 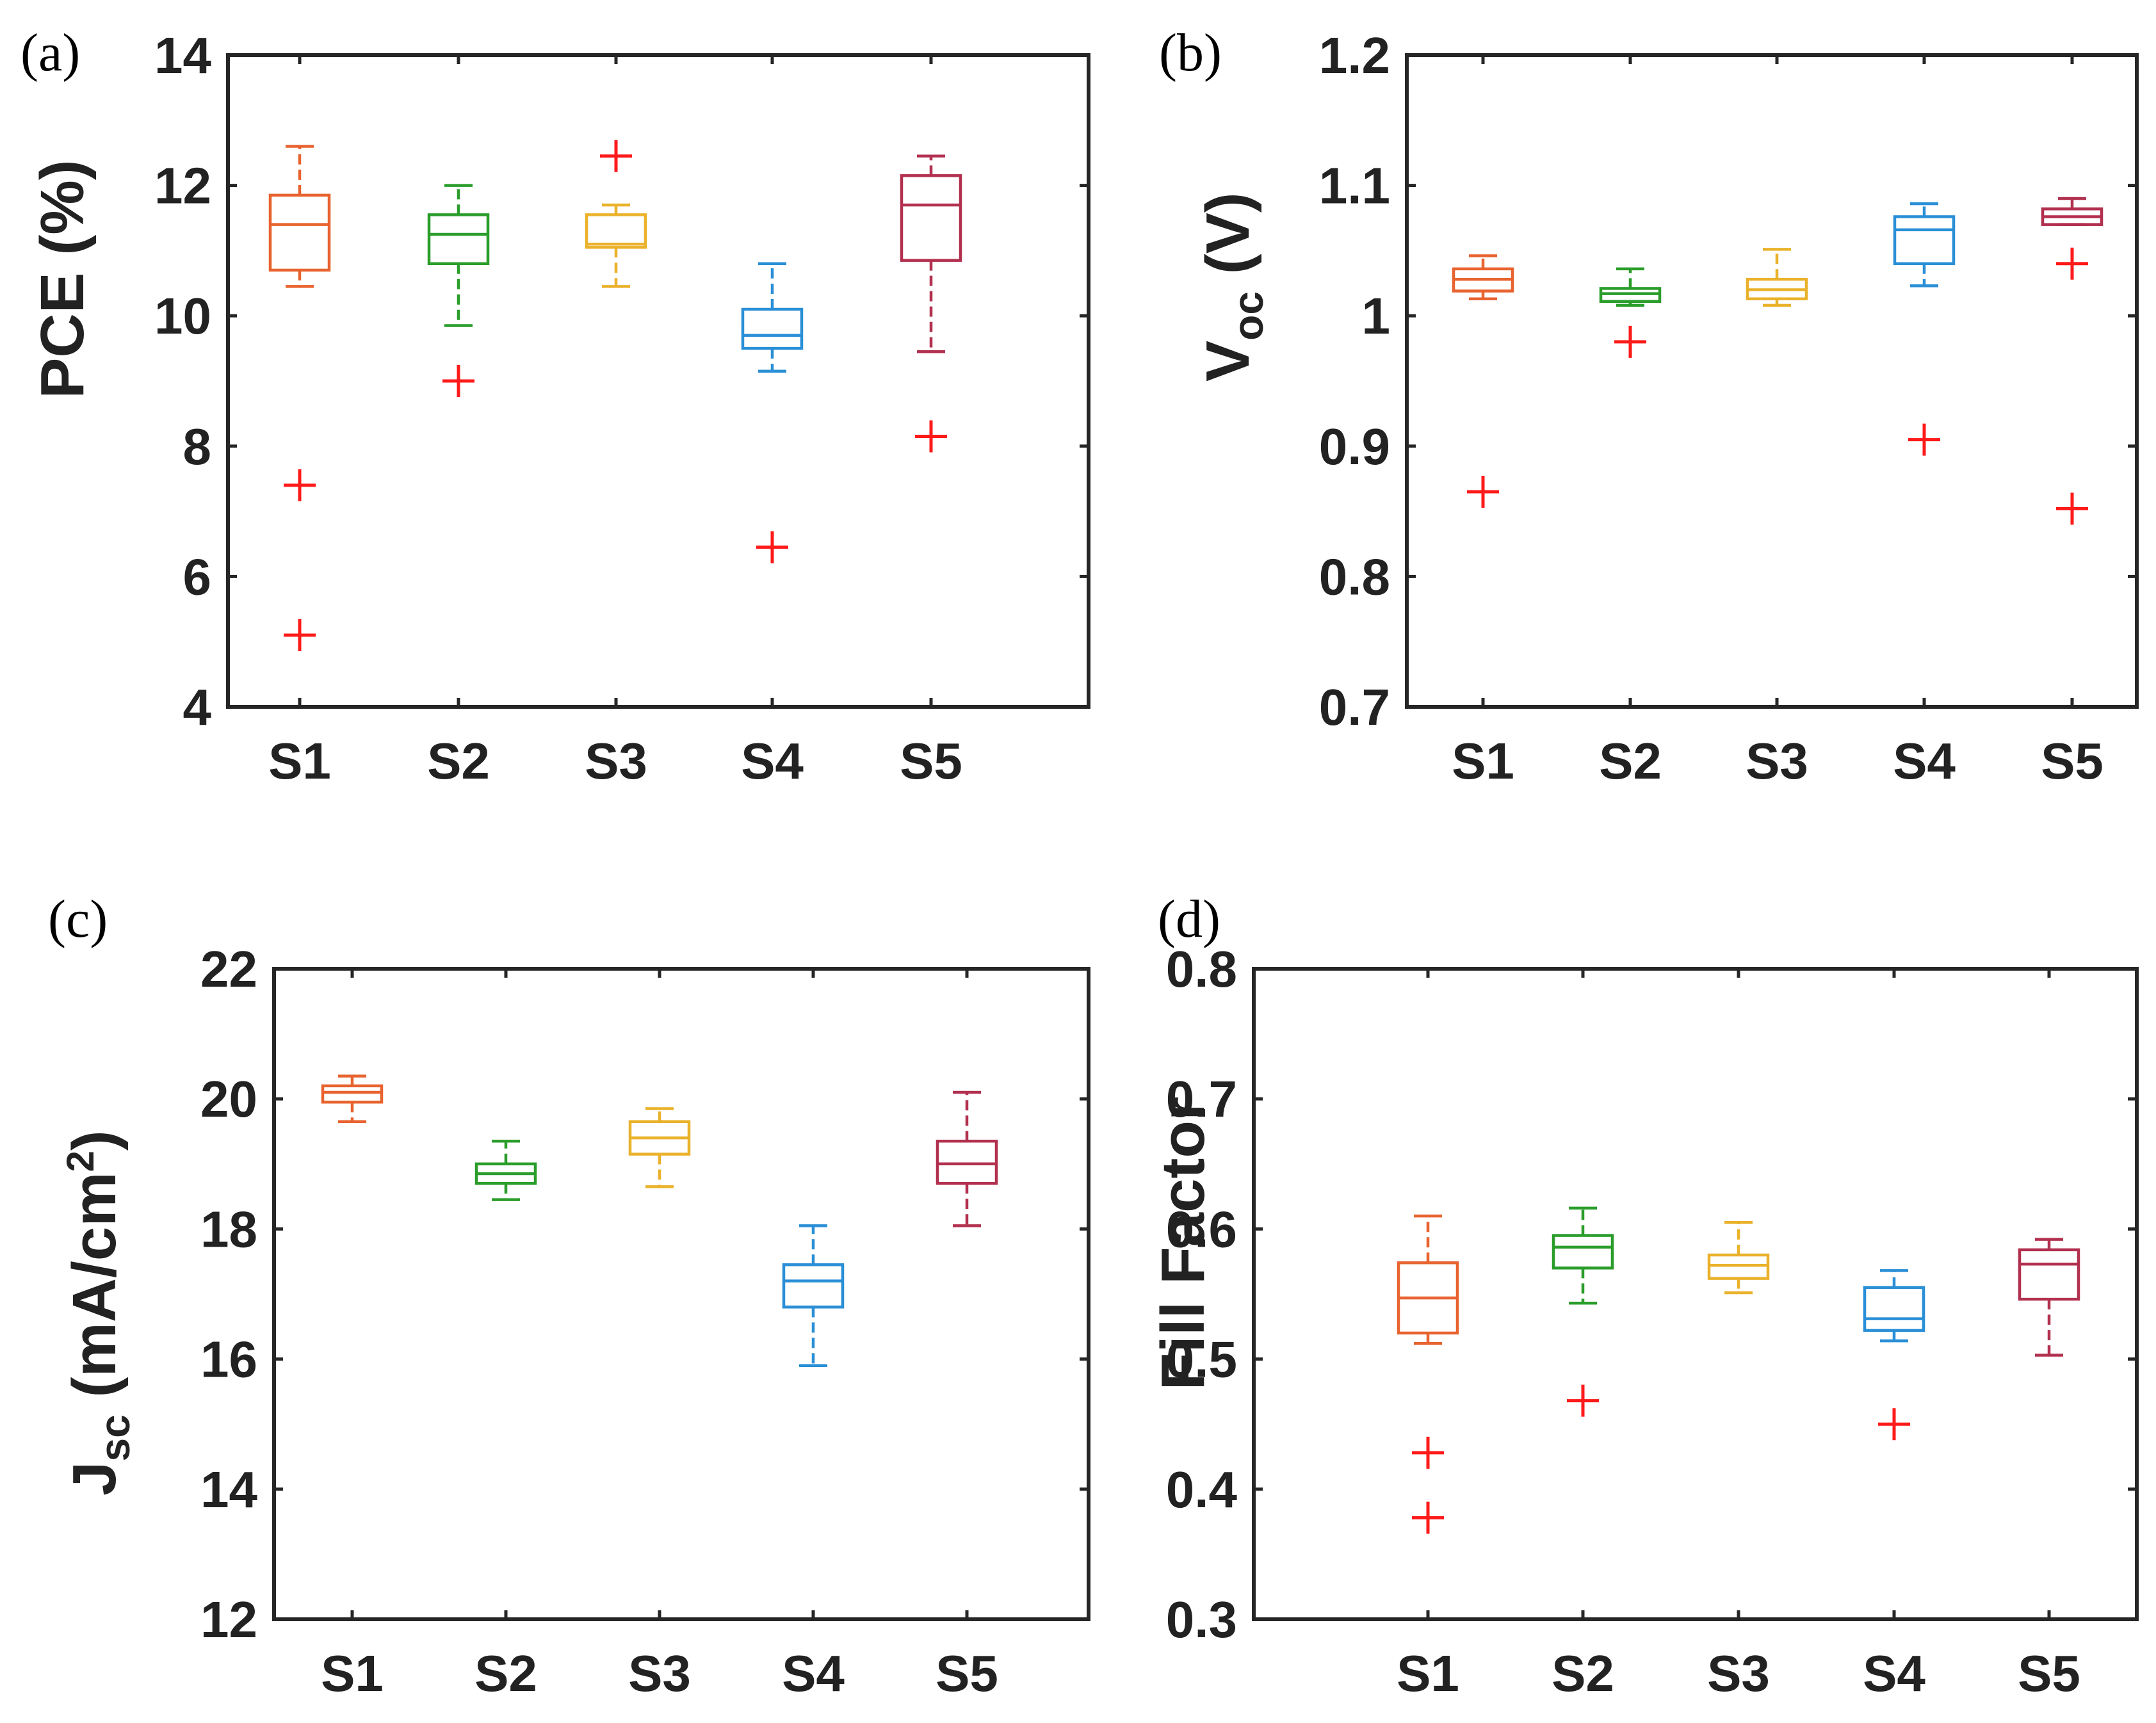 What do you see at coordinates (773, 328) in the screenshot?
I see `panel-a-s4-iqr-box` at bounding box center [773, 328].